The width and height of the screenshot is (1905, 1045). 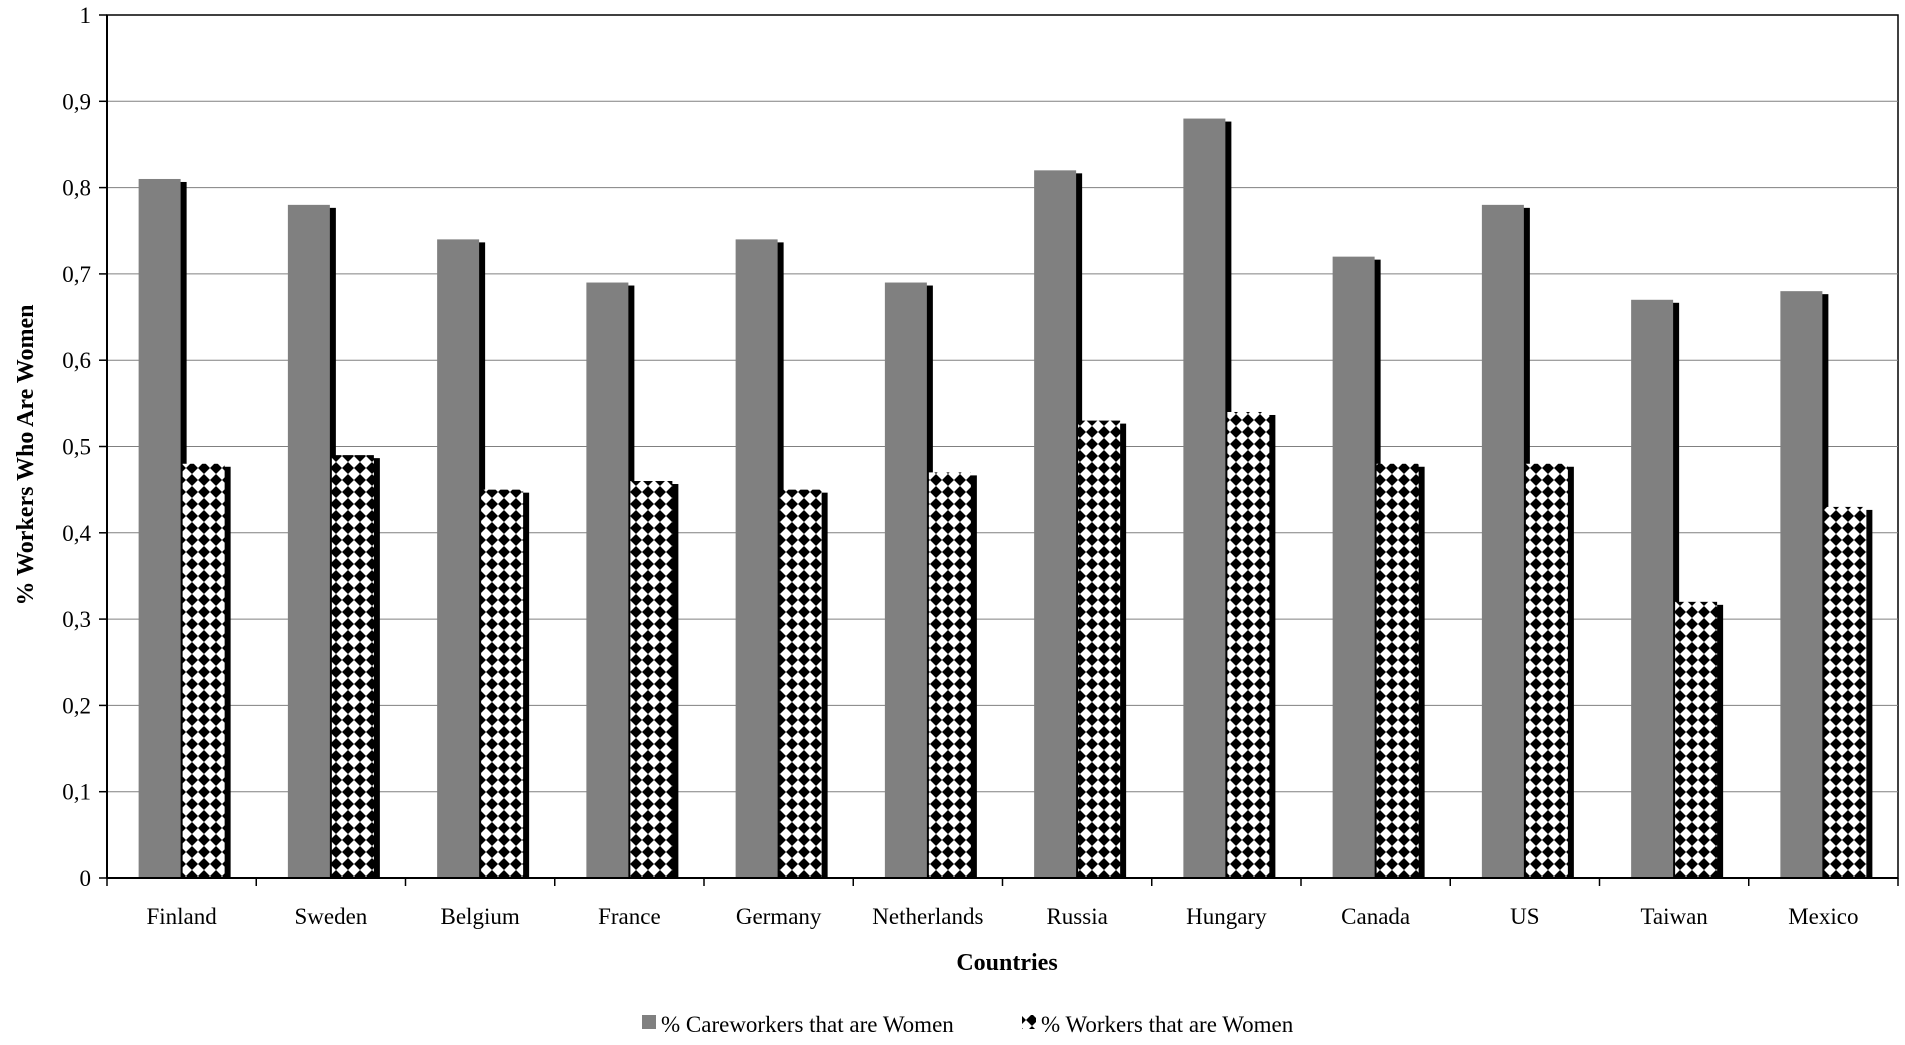 I want to click on y-tick-label: 0,2, so click(x=76, y=705).